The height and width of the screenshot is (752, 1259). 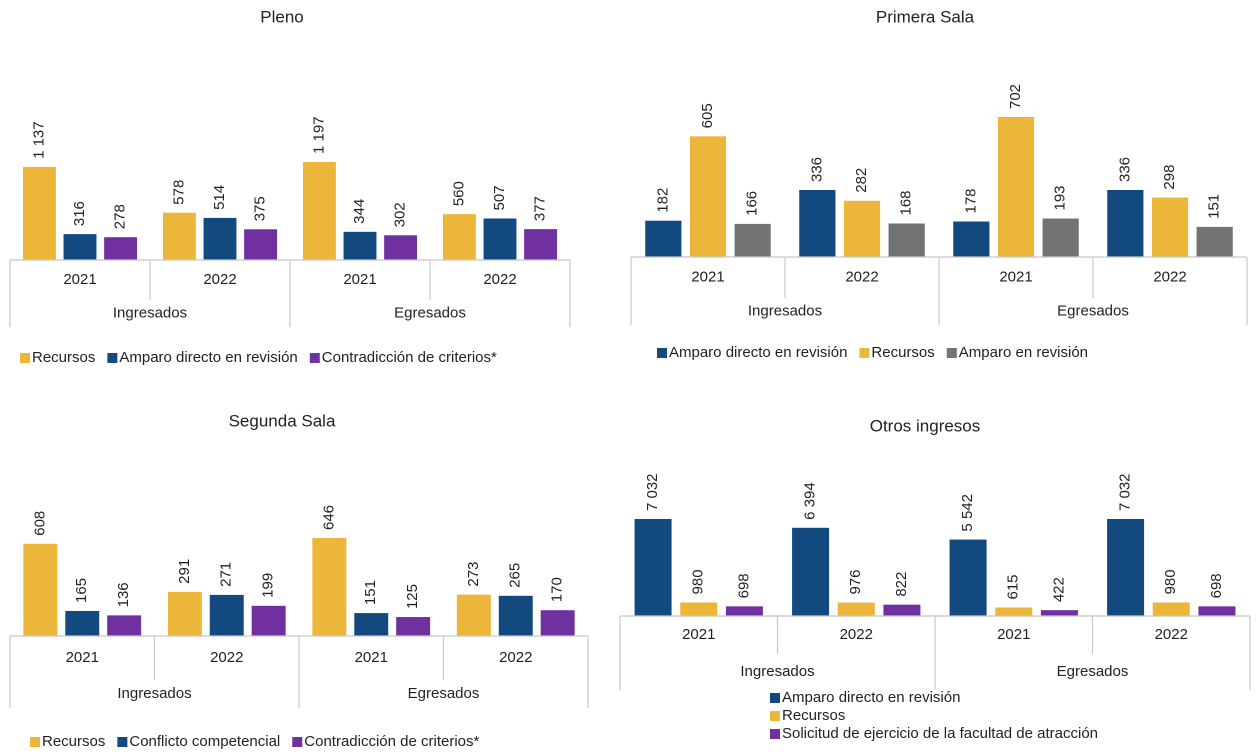 I want to click on value-label: 578, so click(x=178, y=192).